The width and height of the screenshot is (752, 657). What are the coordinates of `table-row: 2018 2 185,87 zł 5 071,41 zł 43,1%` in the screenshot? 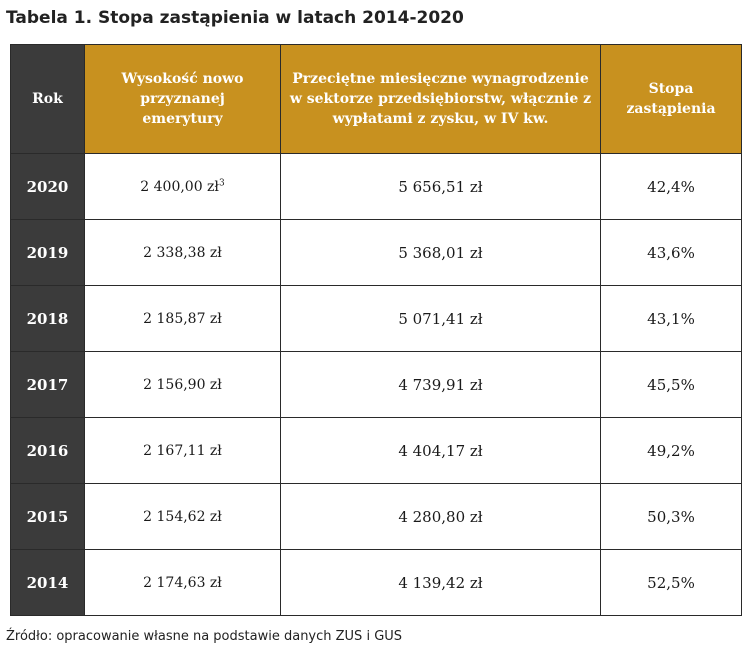 It's located at (376, 318).